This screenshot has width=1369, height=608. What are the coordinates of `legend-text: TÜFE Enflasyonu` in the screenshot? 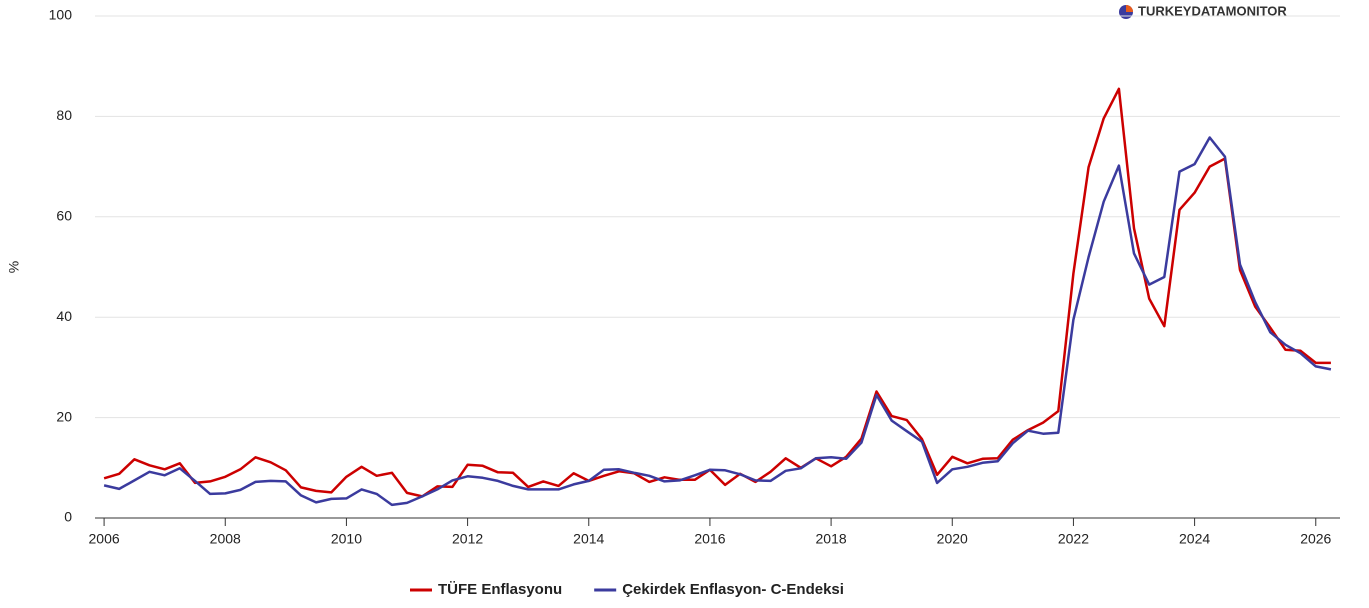 It's located at (500, 589).